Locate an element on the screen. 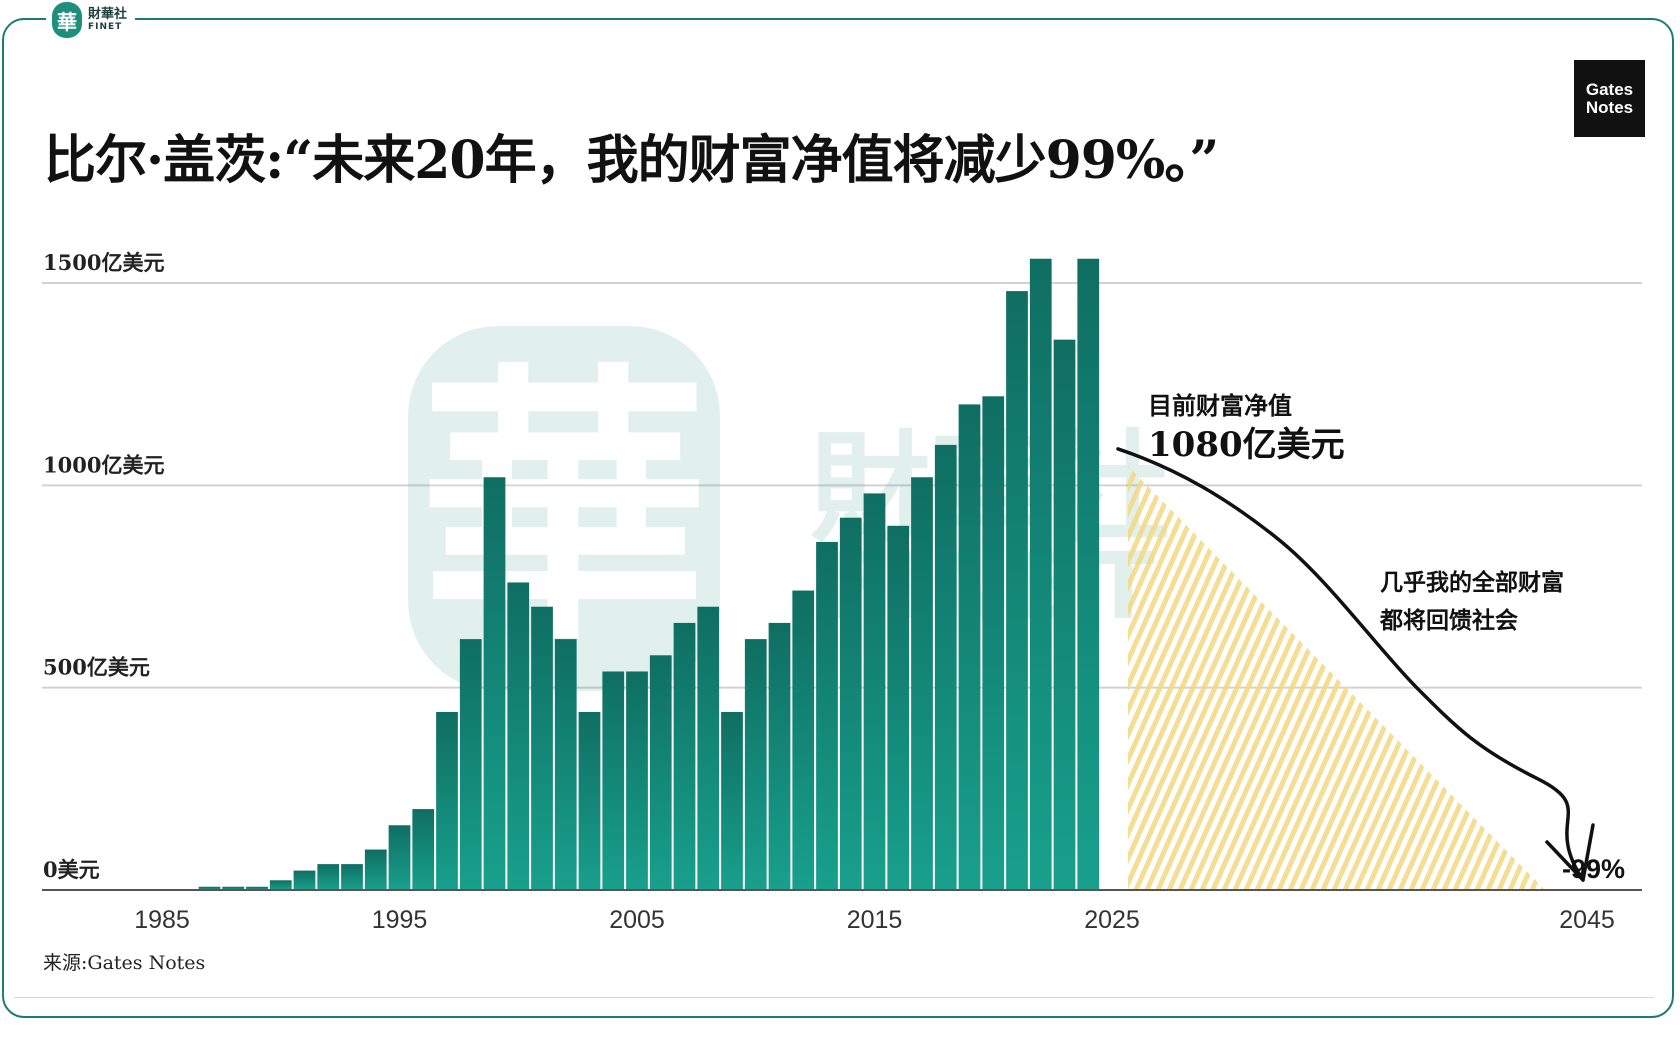  x-tick-labels: 1985 1995 2005 2015 2025 2045 is located at coordinates (874, 920).